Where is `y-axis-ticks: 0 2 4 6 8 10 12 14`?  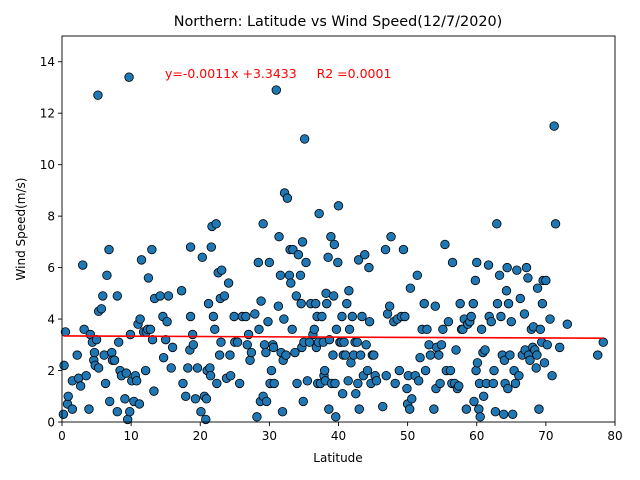 y-axis-ticks: 0 2 4 6 8 10 12 14 is located at coordinates (51, 242).